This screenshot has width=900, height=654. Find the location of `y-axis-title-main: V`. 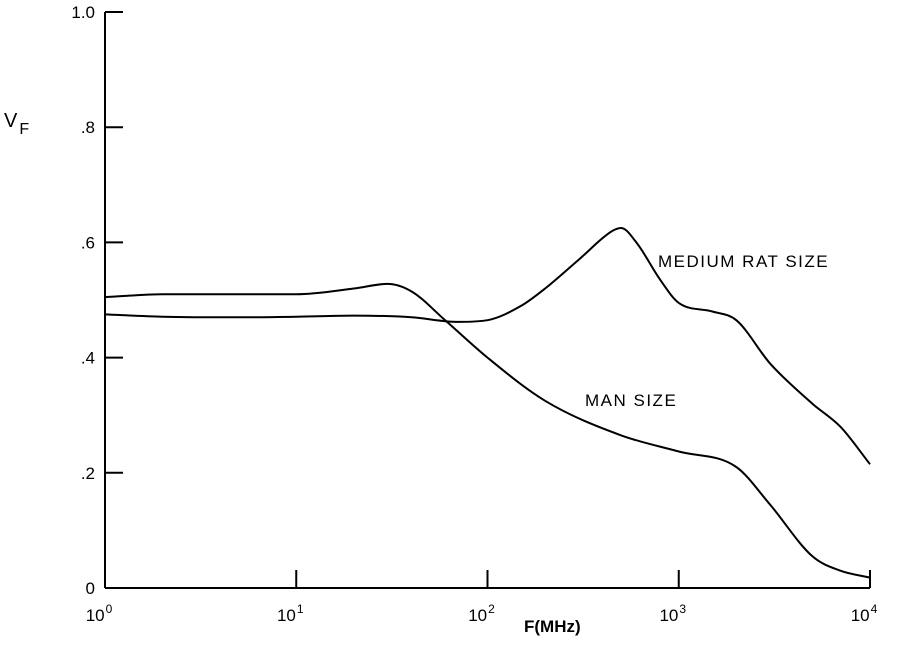

y-axis-title-main: V is located at coordinates (11, 121).